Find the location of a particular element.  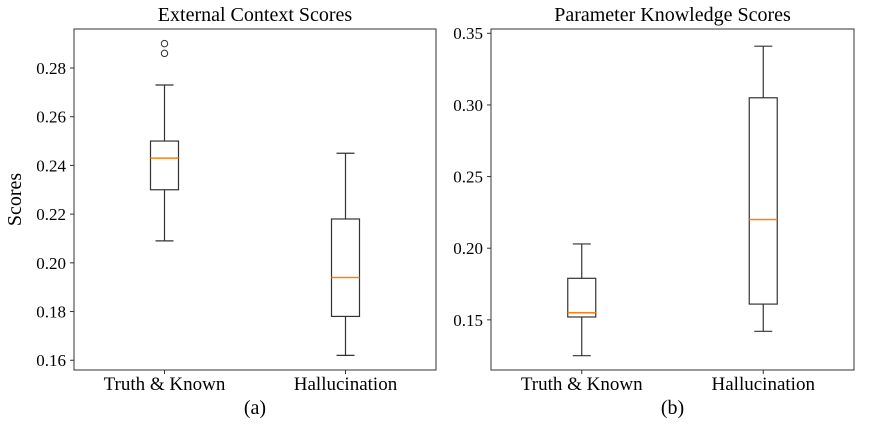

y-tick-label: 0.16 is located at coordinates (51, 360).